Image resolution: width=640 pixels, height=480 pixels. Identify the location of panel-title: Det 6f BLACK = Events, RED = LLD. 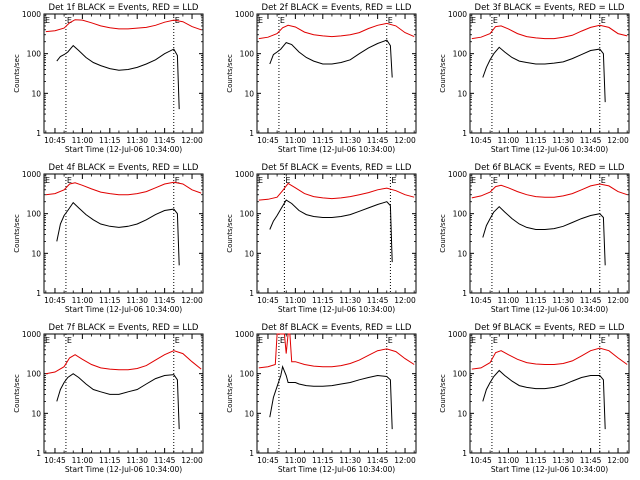
(550, 168).